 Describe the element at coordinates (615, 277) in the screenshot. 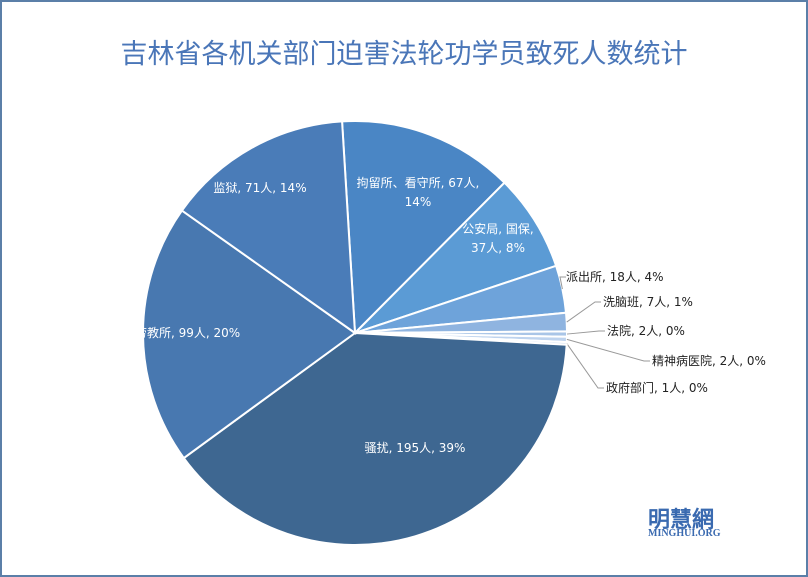

I see `data-label: 派出所, 18人, 4%` at that location.